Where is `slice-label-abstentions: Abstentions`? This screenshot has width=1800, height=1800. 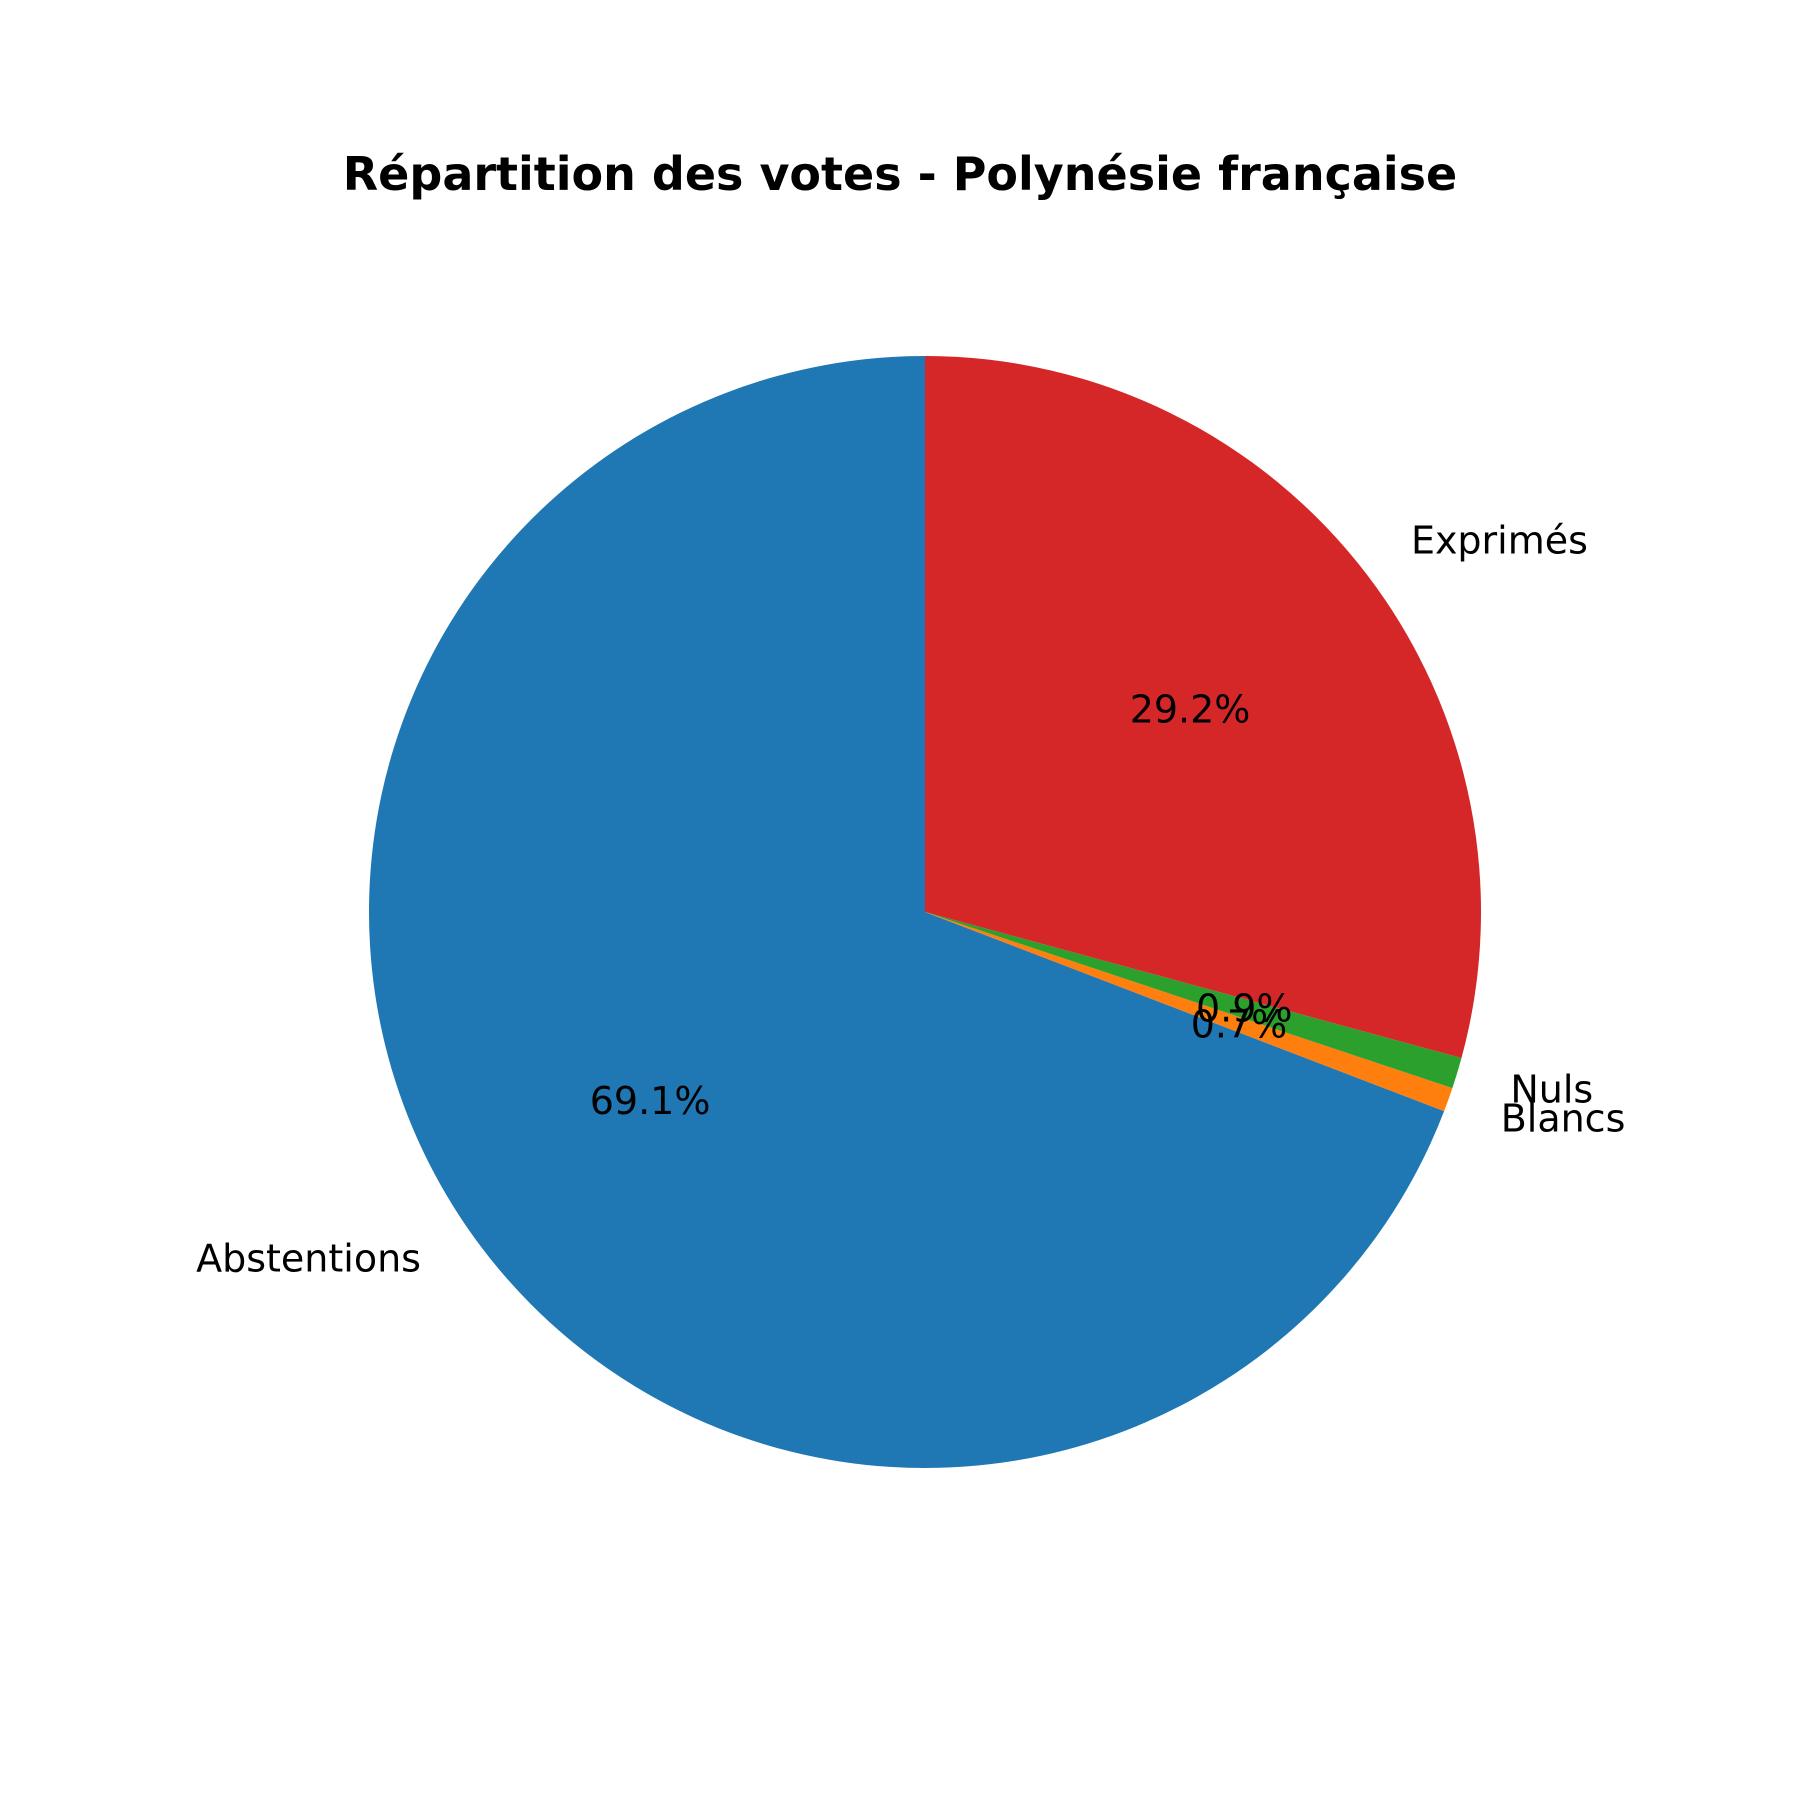
slice-label-abstentions: Abstentions is located at coordinates (308, 1258).